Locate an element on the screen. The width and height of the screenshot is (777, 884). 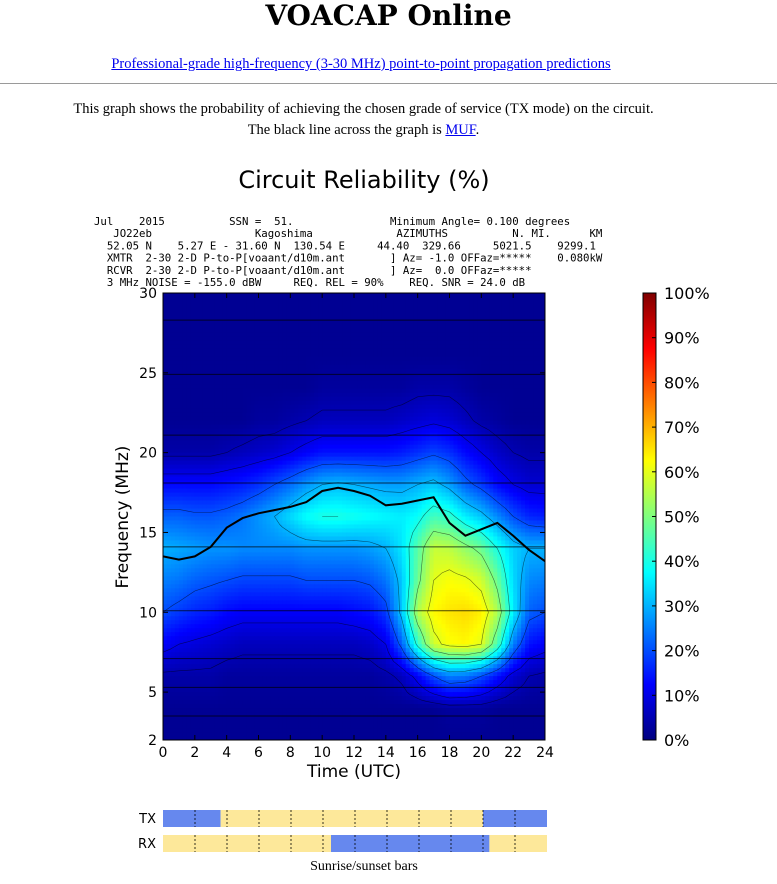
muf-link: MUF is located at coordinates (460, 130).